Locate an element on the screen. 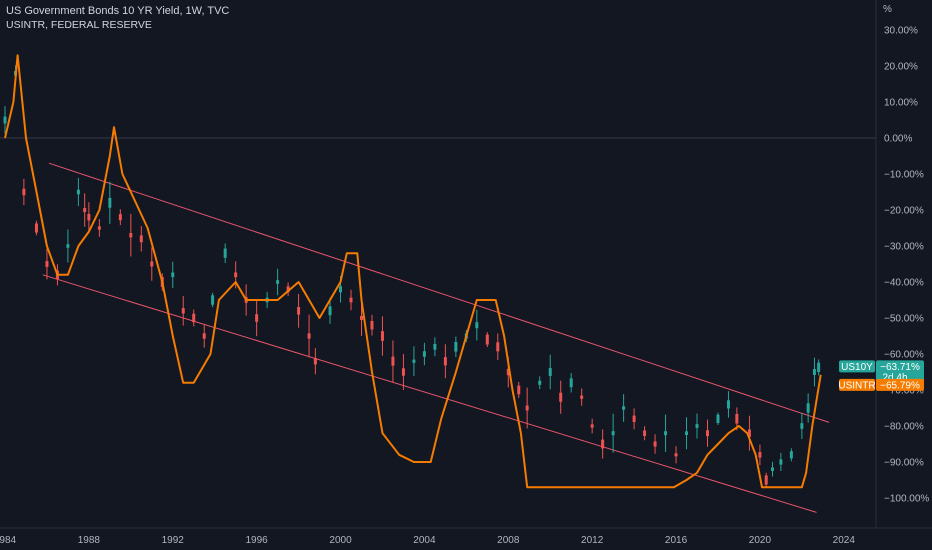 Image resolution: width=932 pixels, height=550 pixels. usintr-symbol-tag is located at coordinates (857, 384).